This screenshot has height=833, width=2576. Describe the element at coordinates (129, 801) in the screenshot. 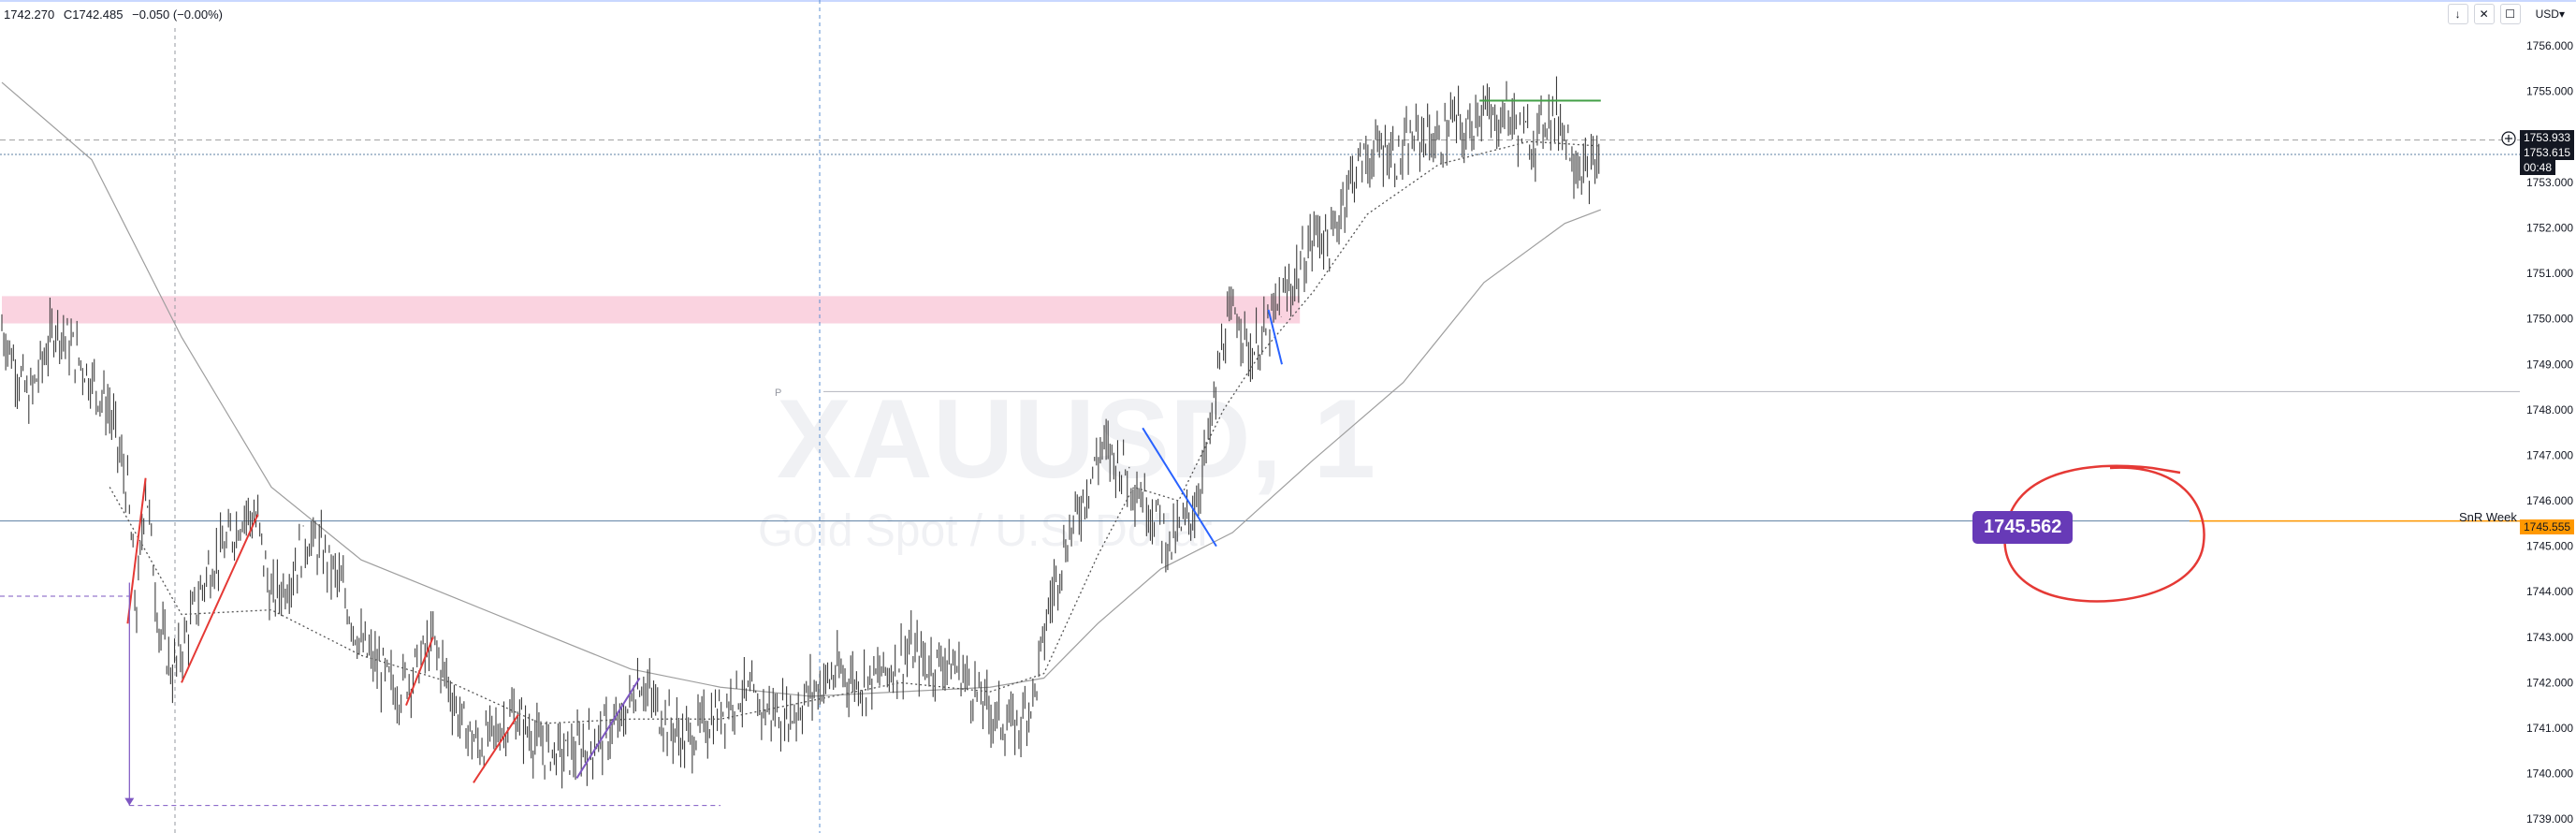

I see `measure-arrow-icon` at that location.